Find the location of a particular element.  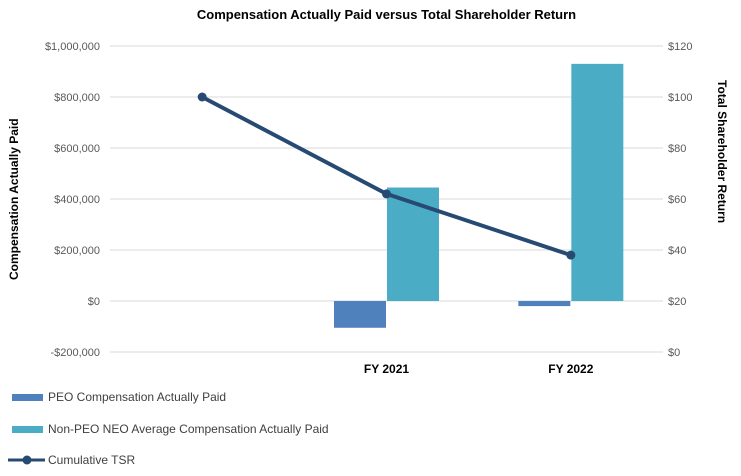

left-axis-tick-label: $800,000 is located at coordinates (77, 98).